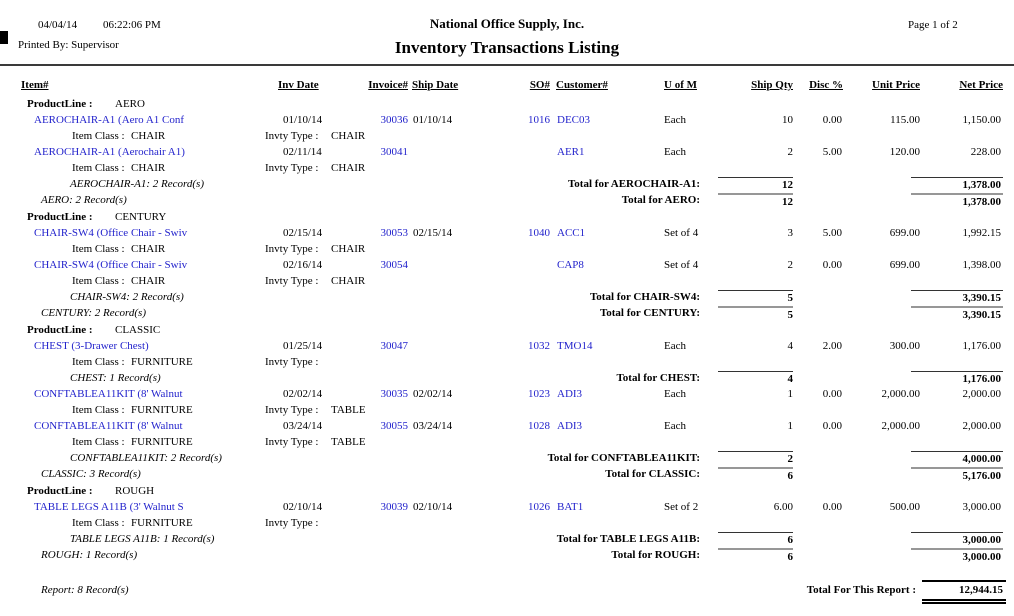 This screenshot has width=1014, height=616. What do you see at coordinates (957, 540) in the screenshot?
I see `item-total-net: 3,000.00` at bounding box center [957, 540].